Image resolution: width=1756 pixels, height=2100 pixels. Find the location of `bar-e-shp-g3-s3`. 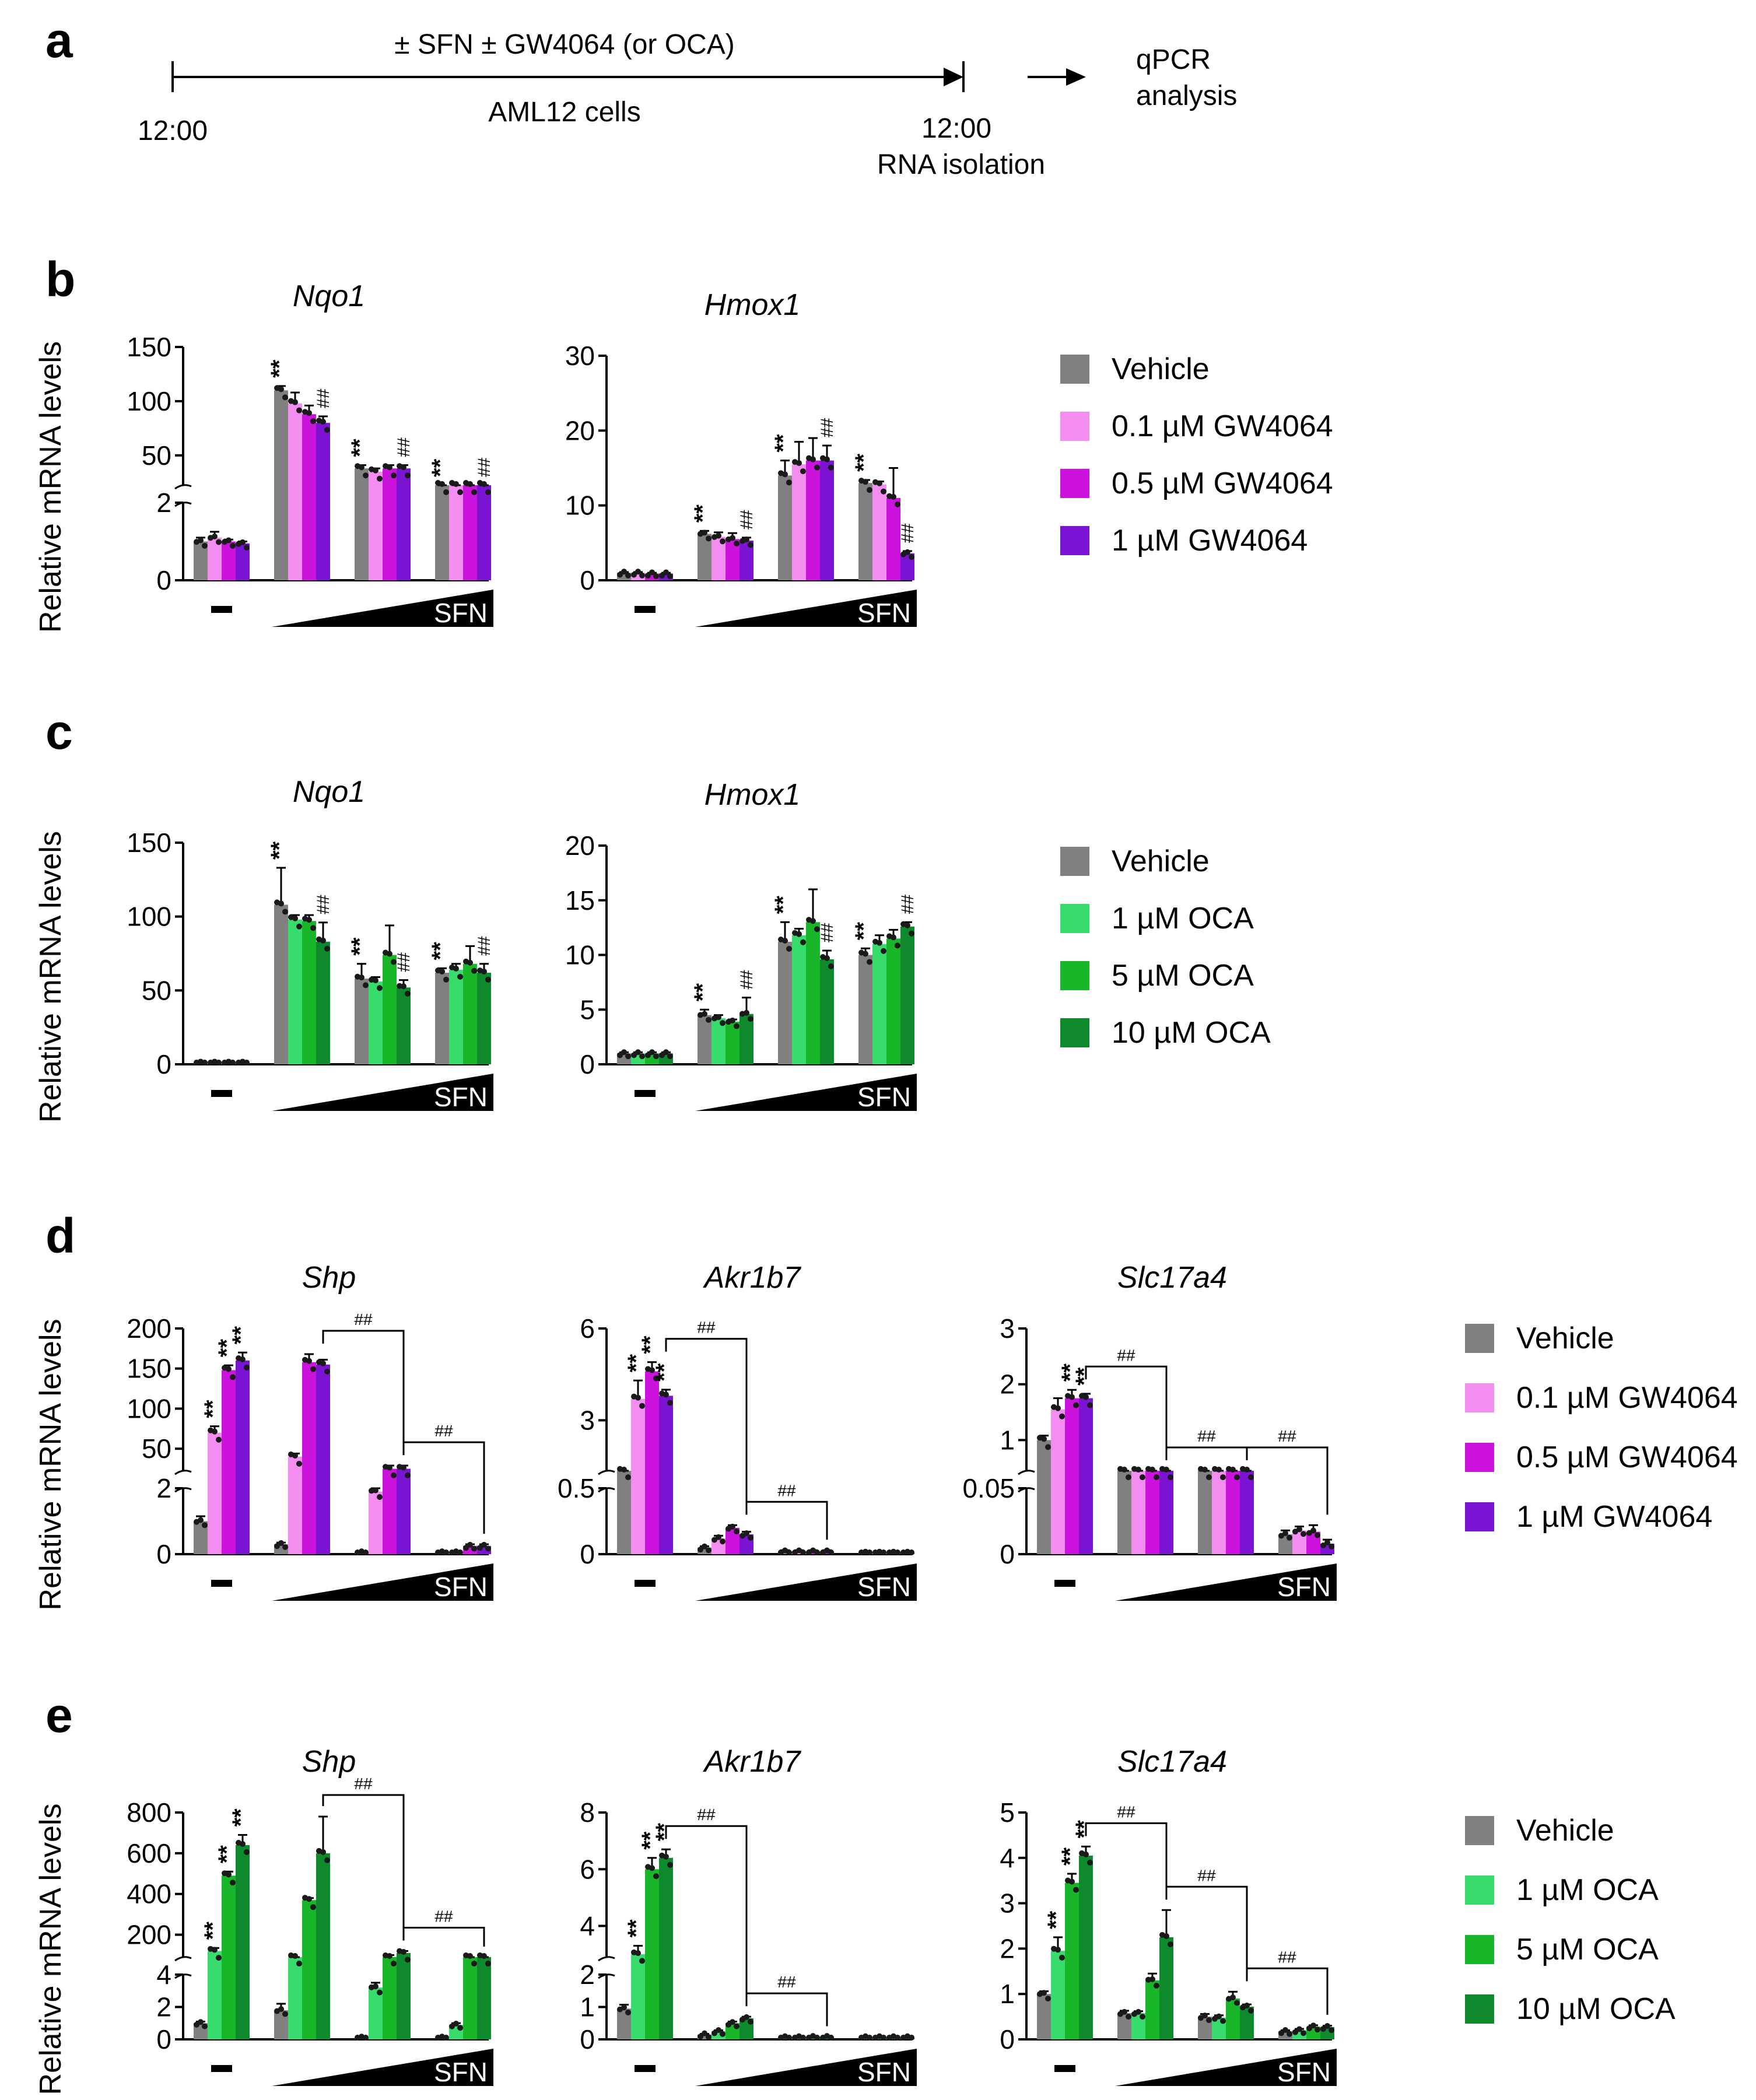

bar-e-shp-g3-s3 is located at coordinates (484, 1998).